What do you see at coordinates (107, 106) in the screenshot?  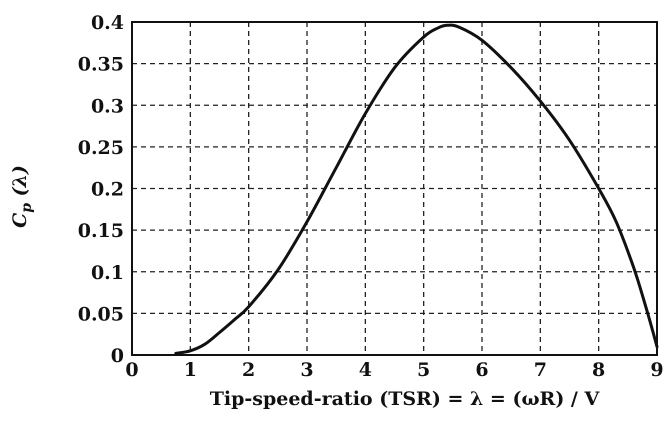 I see `y-tick-label: 0.3` at bounding box center [107, 106].